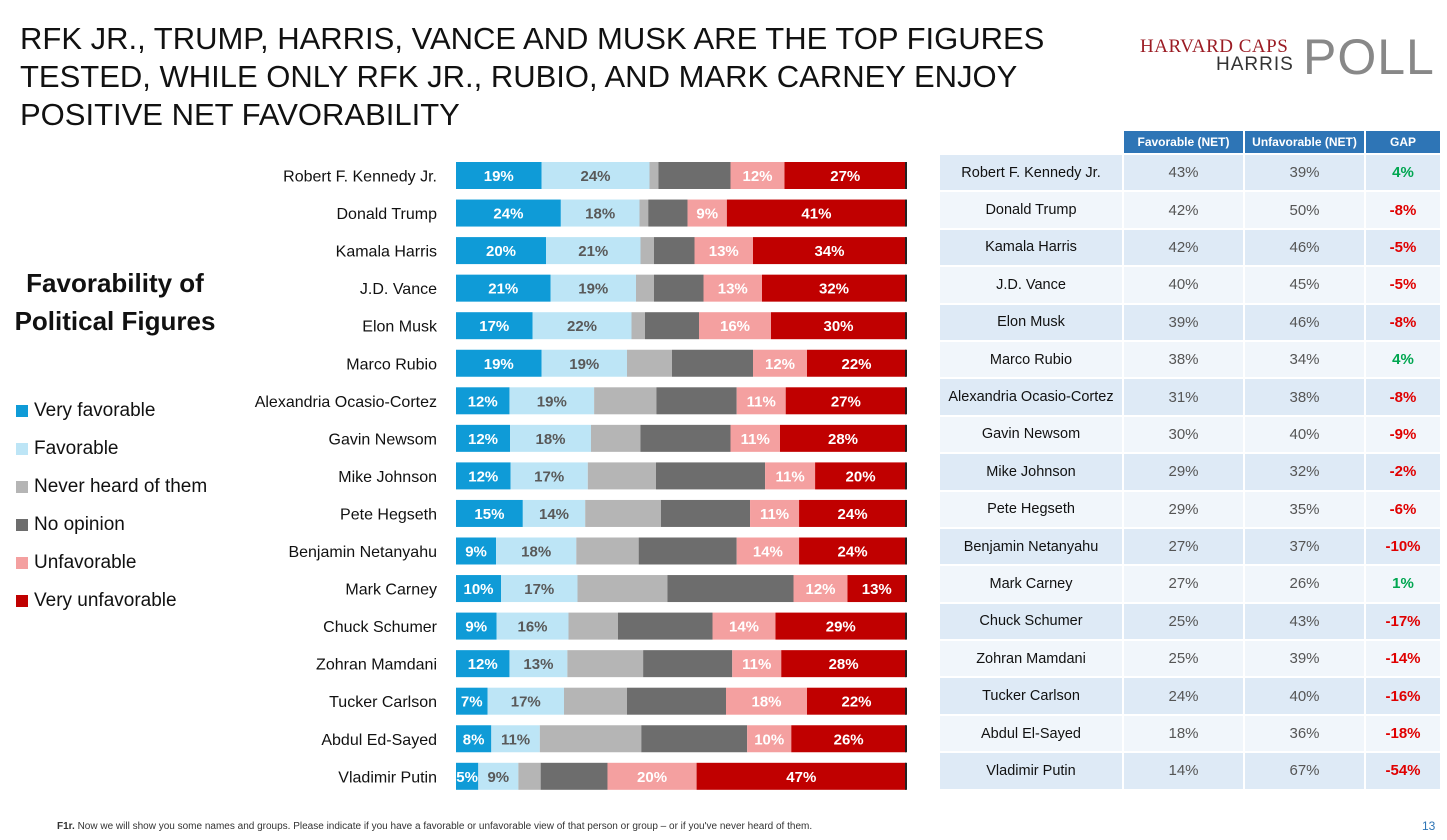  Describe the element at coordinates (79, 524) in the screenshot. I see `legend-label: No opinion` at that location.